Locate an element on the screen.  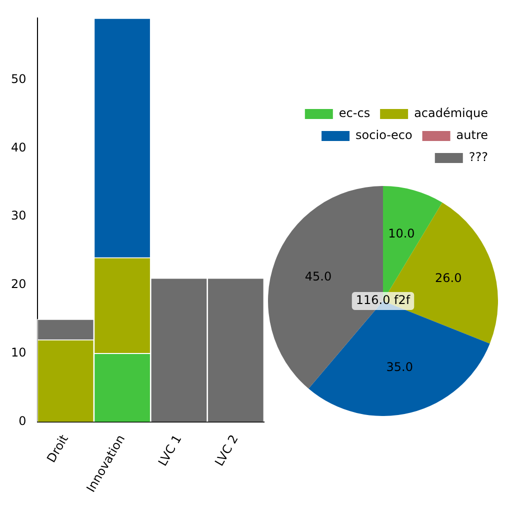
y-tick-label: 20 is located at coordinates (18, 284).